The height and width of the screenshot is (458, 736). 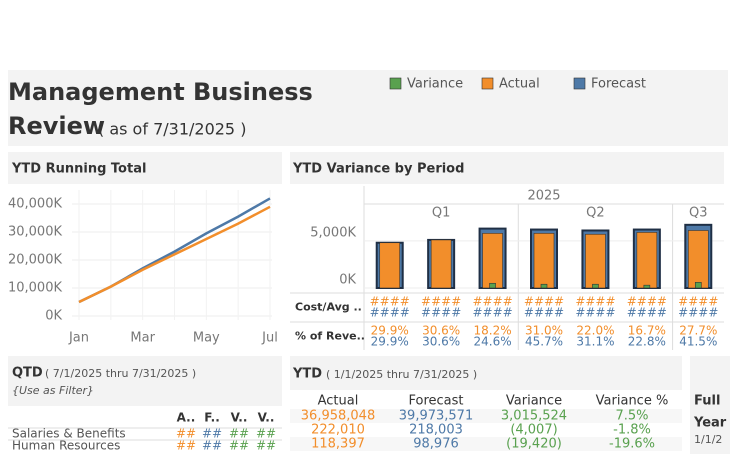 What do you see at coordinates (698, 213) in the screenshot?
I see `column-header: Q3` at bounding box center [698, 213].